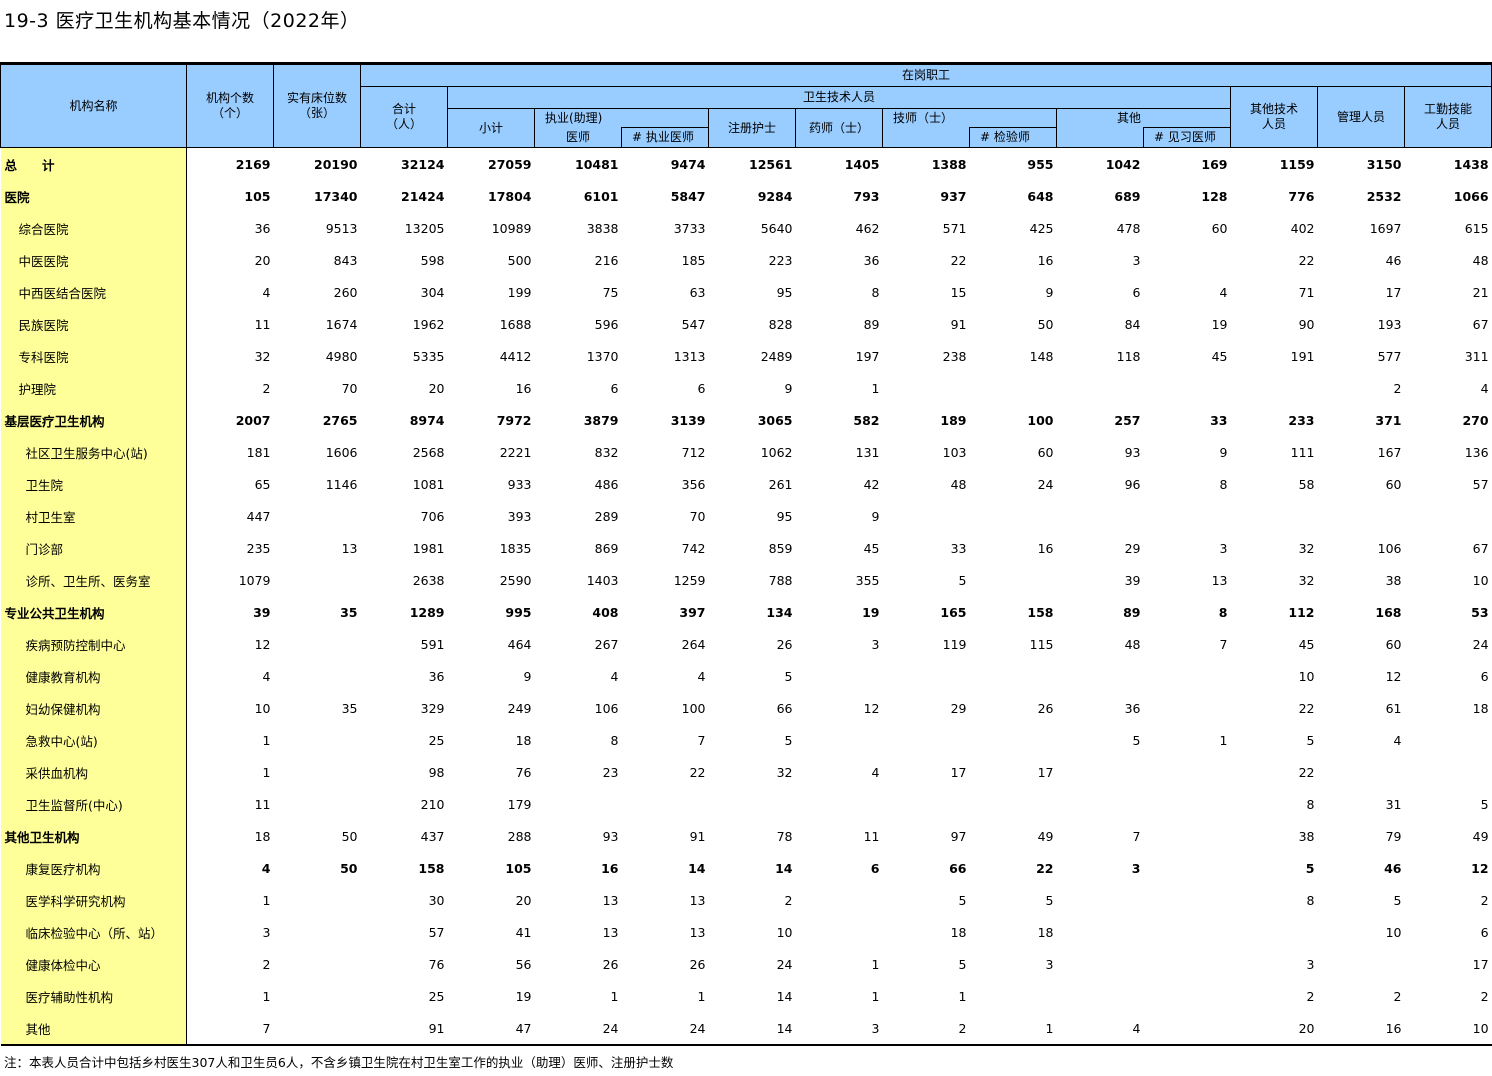 The width and height of the screenshot is (1492, 1076). What do you see at coordinates (336, 164) in the screenshot?
I see `table-cell: 20190` at bounding box center [336, 164].